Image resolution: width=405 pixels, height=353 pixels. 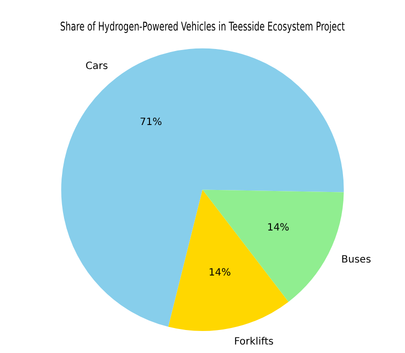 I want to click on slice-label: Forklifts, so click(x=254, y=342).